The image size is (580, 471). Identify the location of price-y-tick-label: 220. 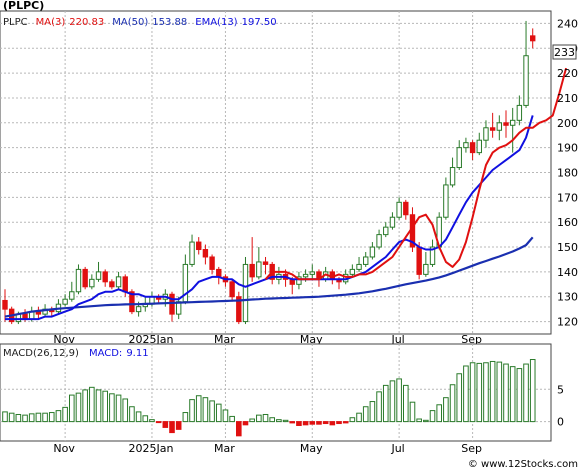
(567, 73).